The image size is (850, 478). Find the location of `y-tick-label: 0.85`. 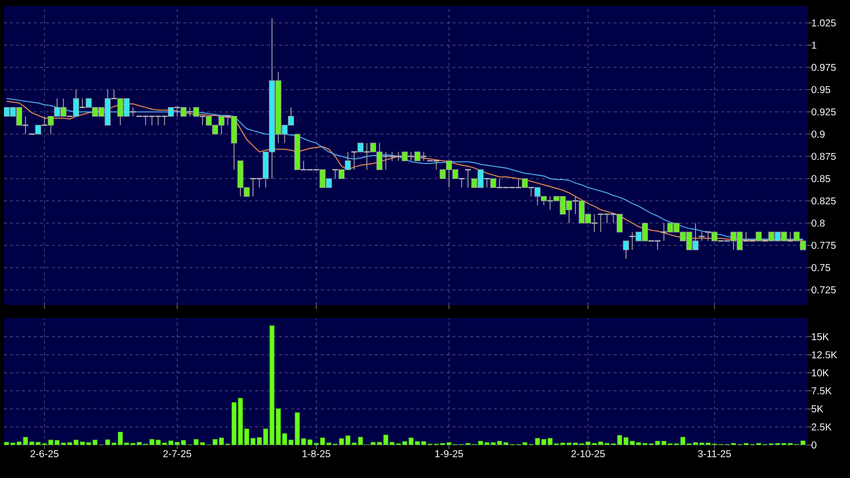

y-tick-label: 0.85 is located at coordinates (821, 178).